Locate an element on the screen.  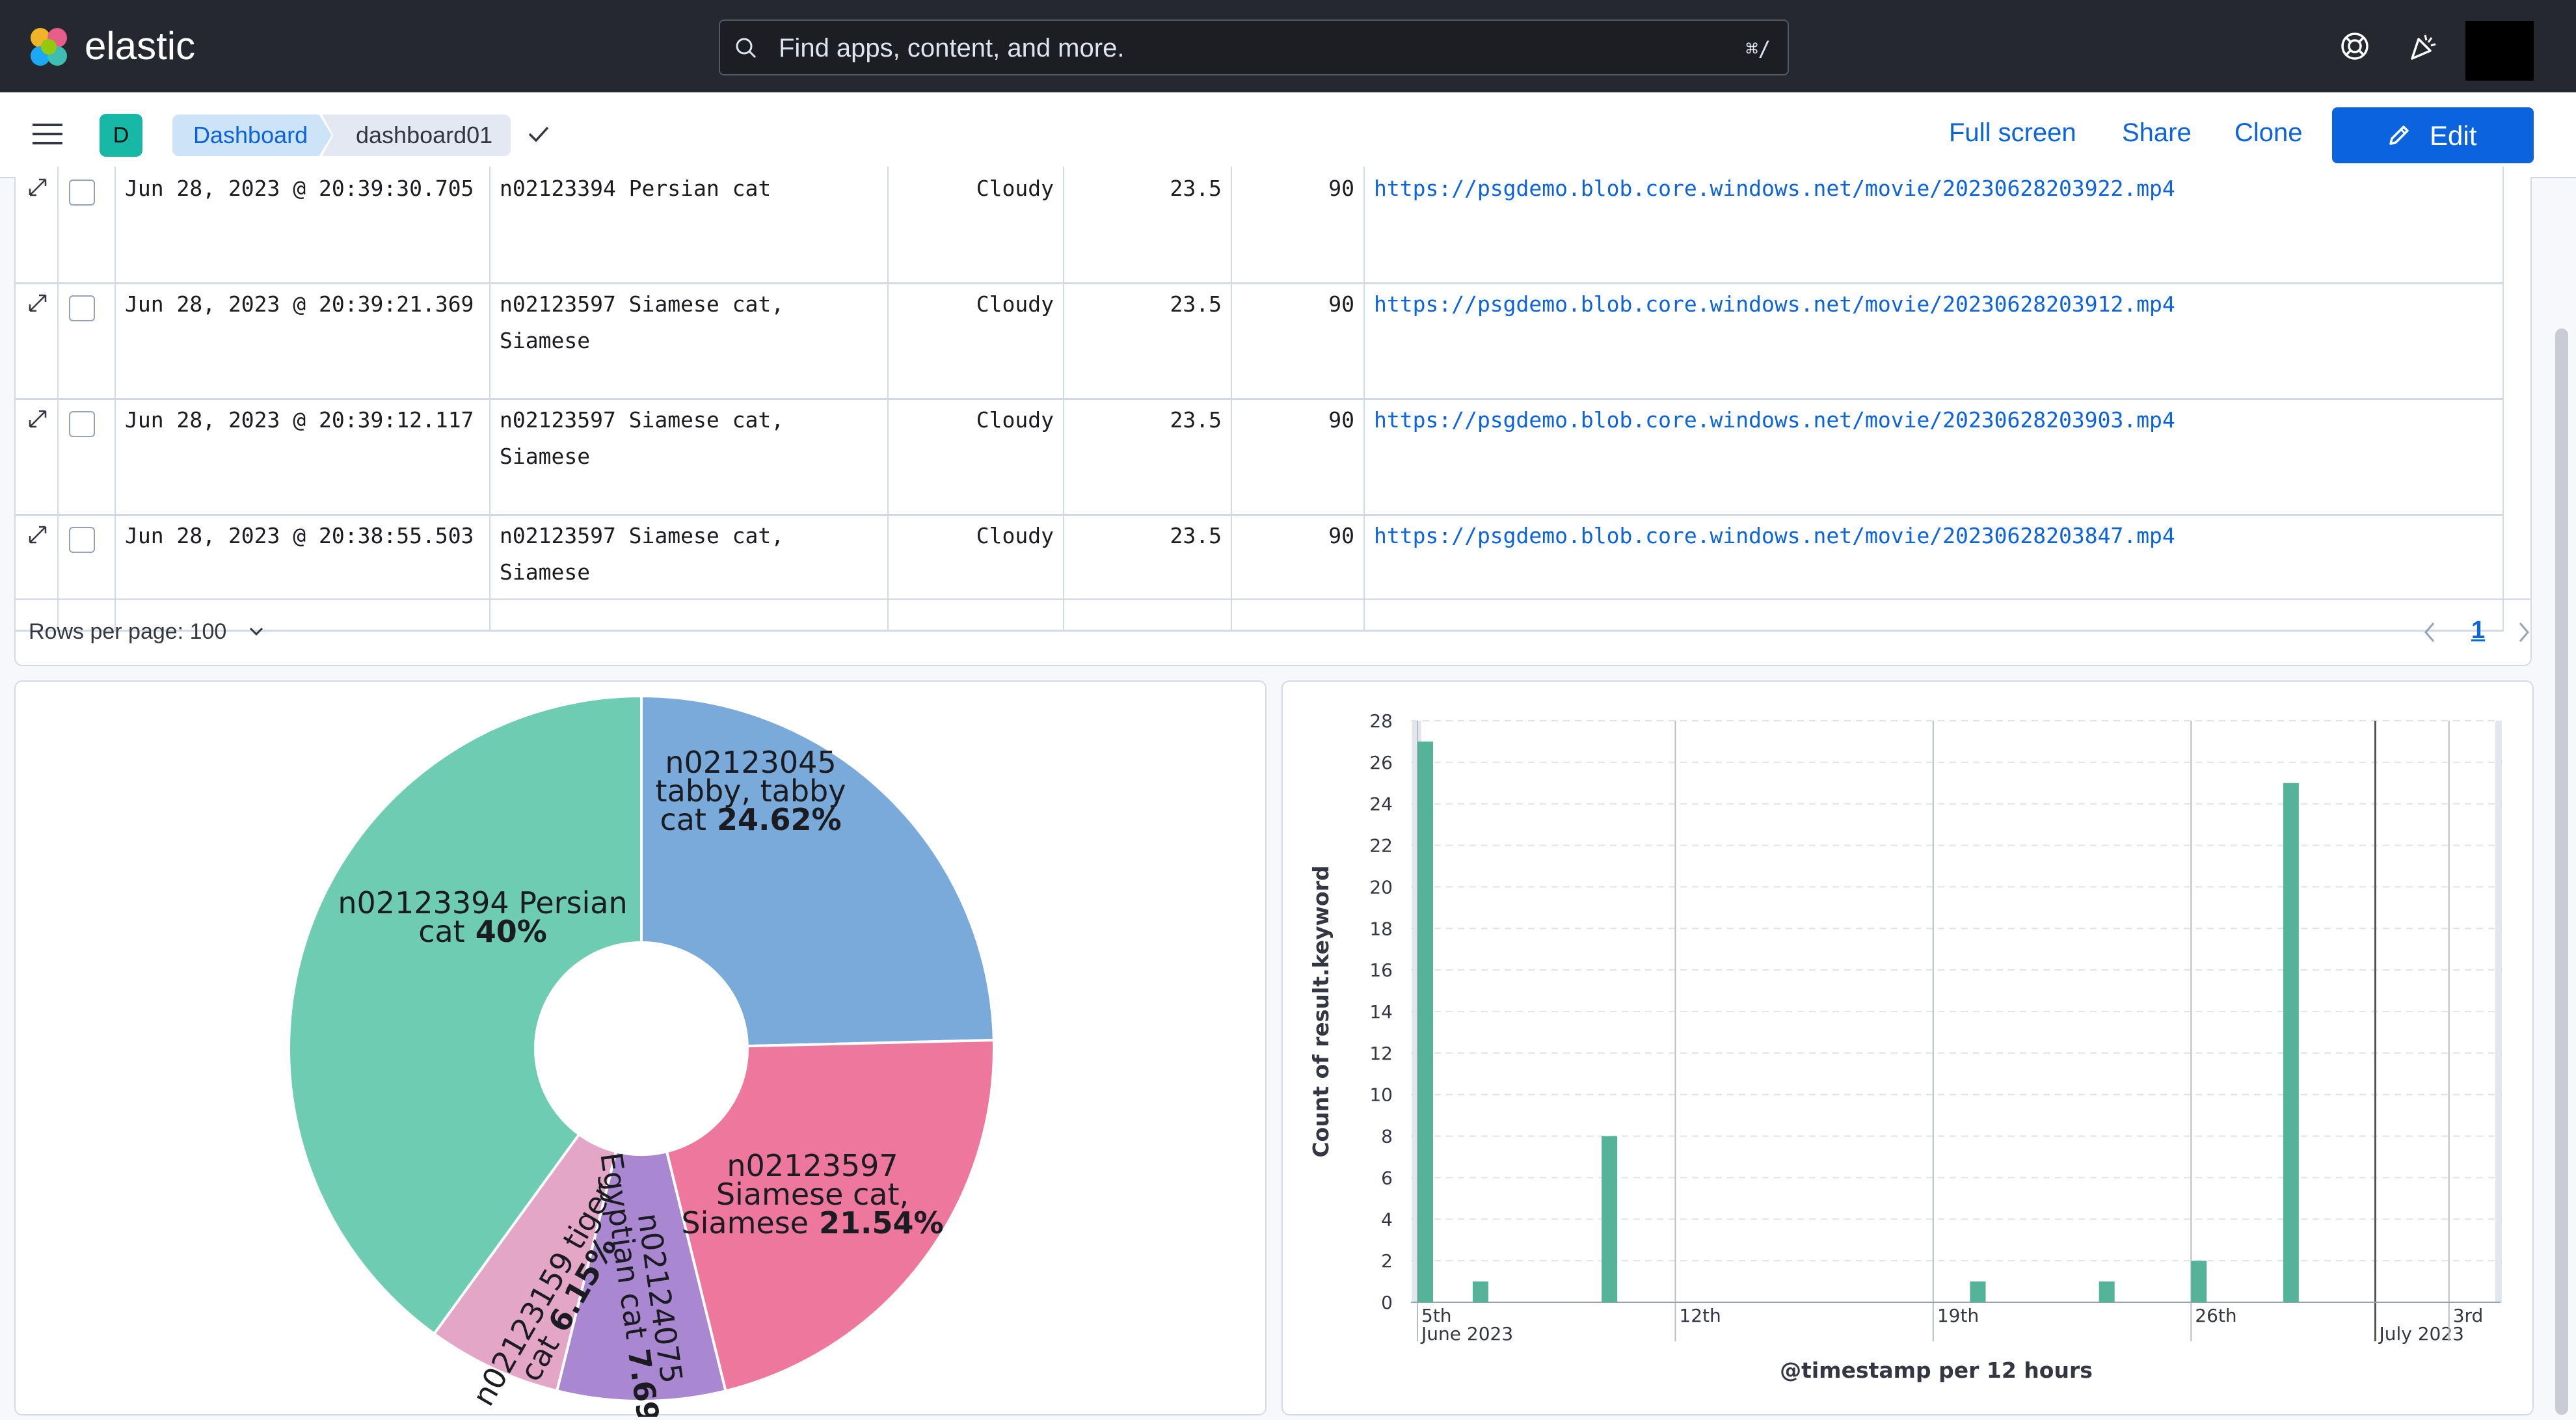
edit-label: Edit is located at coordinates (2453, 135).